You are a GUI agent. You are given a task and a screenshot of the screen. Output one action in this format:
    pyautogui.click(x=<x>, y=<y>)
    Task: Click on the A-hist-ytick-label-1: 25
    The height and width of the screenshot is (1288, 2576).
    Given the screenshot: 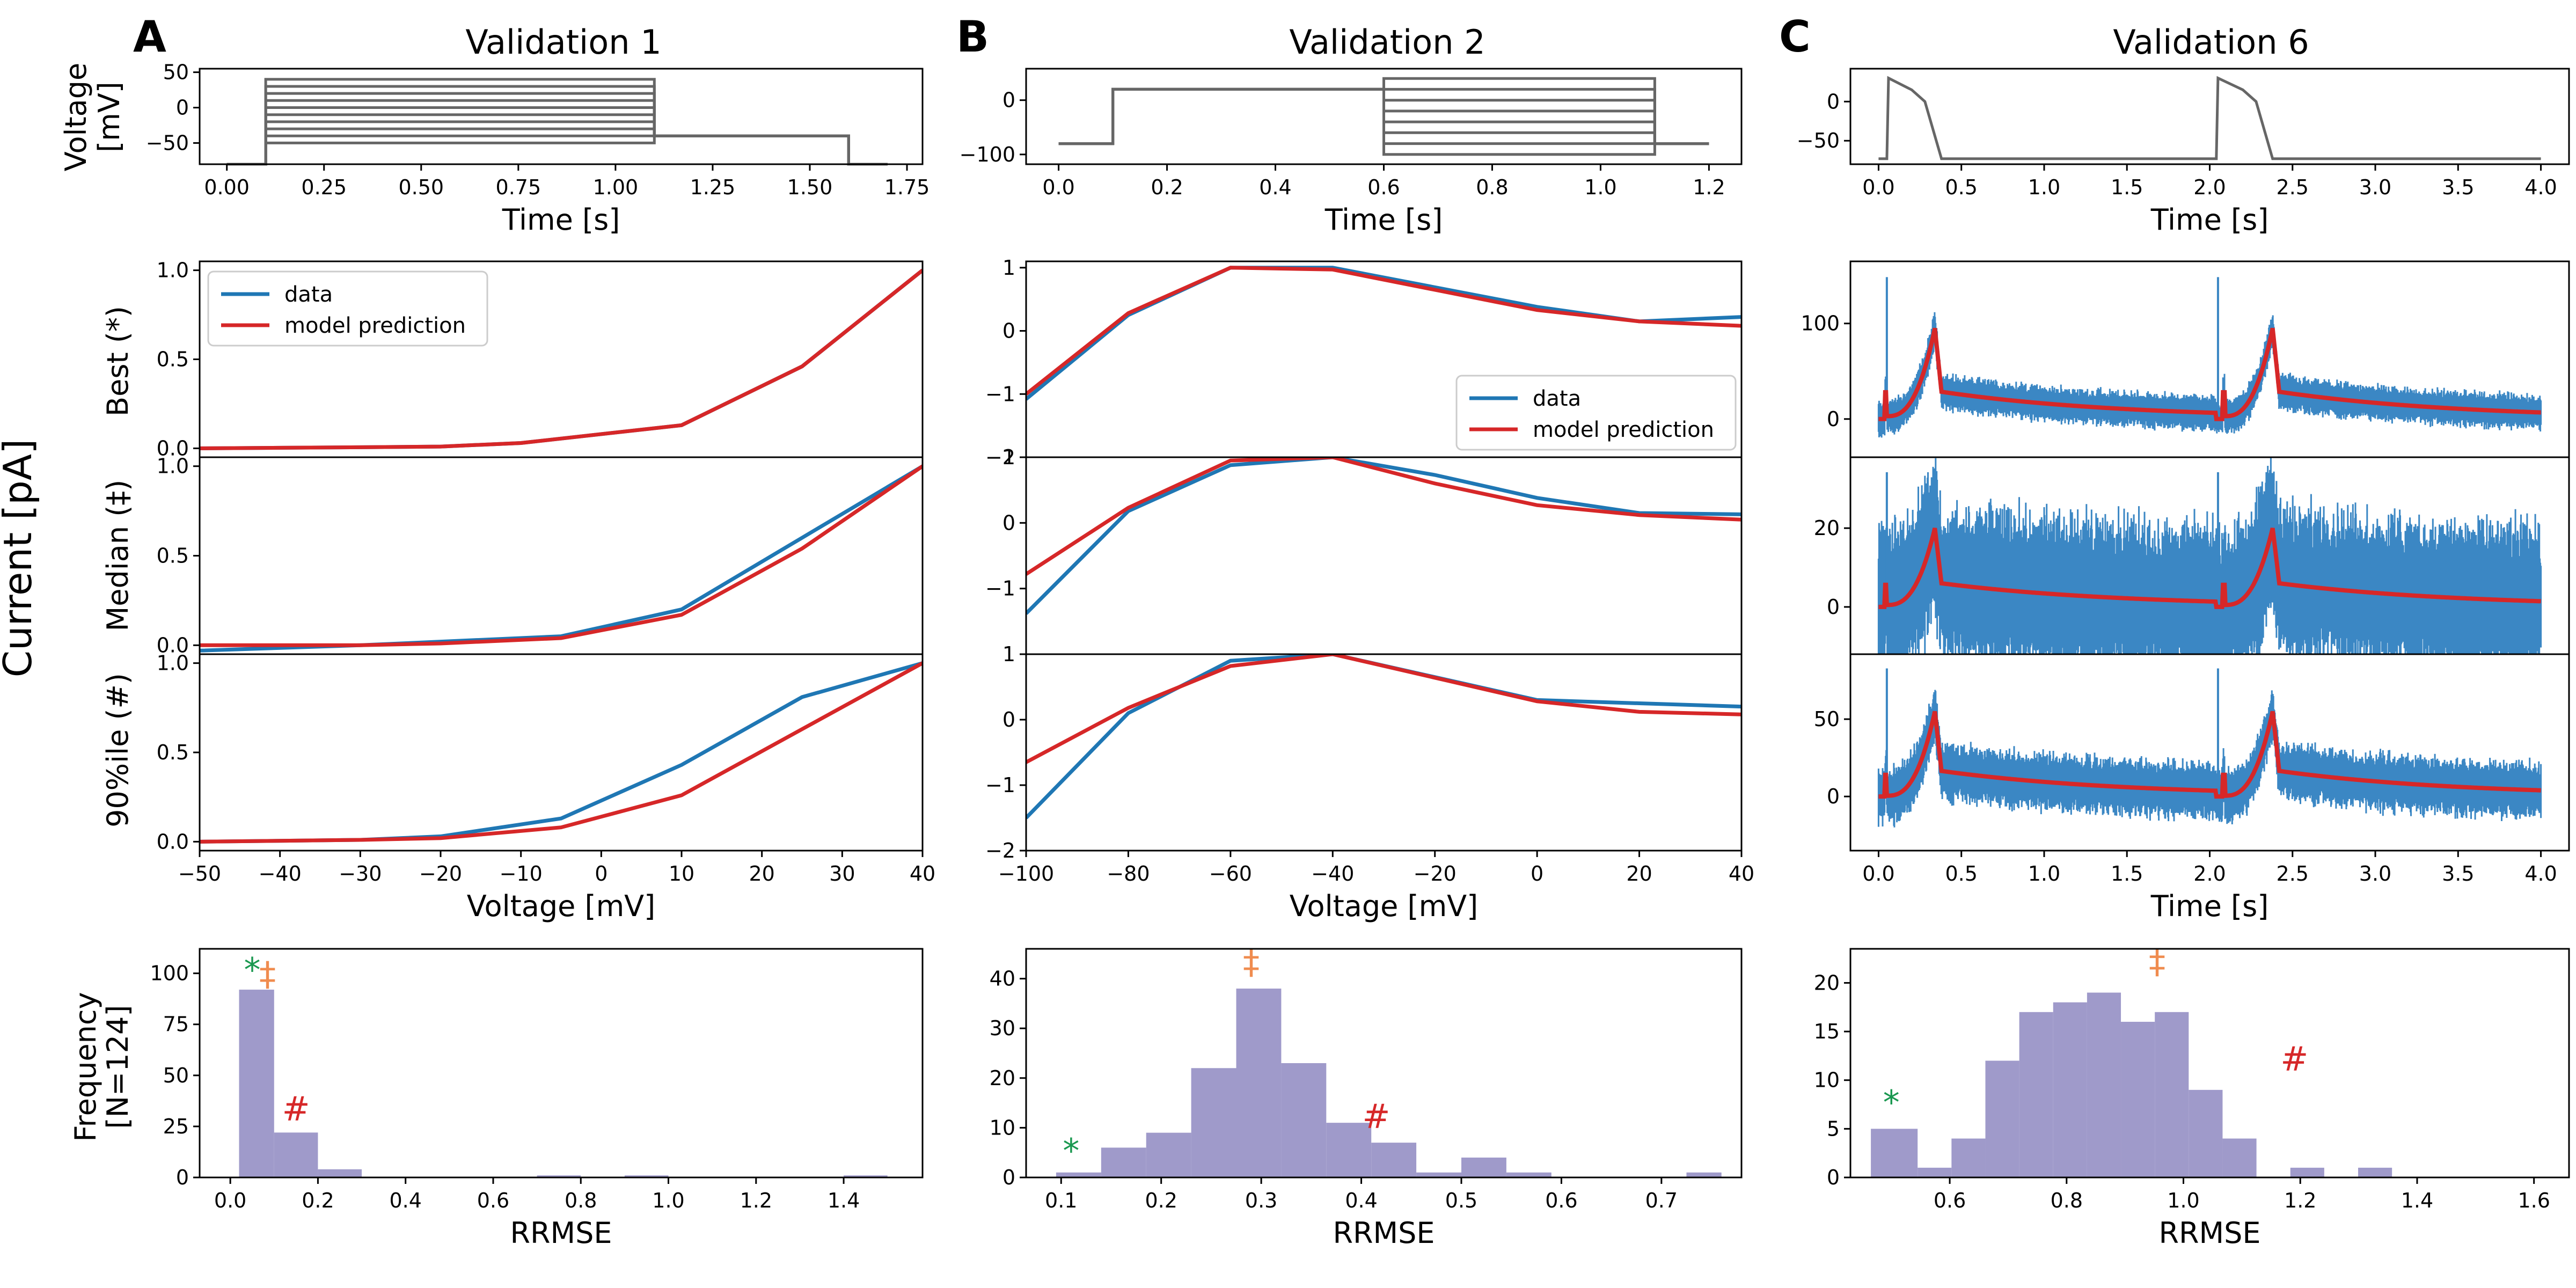 What is the action you would take?
    pyautogui.click(x=176, y=1126)
    